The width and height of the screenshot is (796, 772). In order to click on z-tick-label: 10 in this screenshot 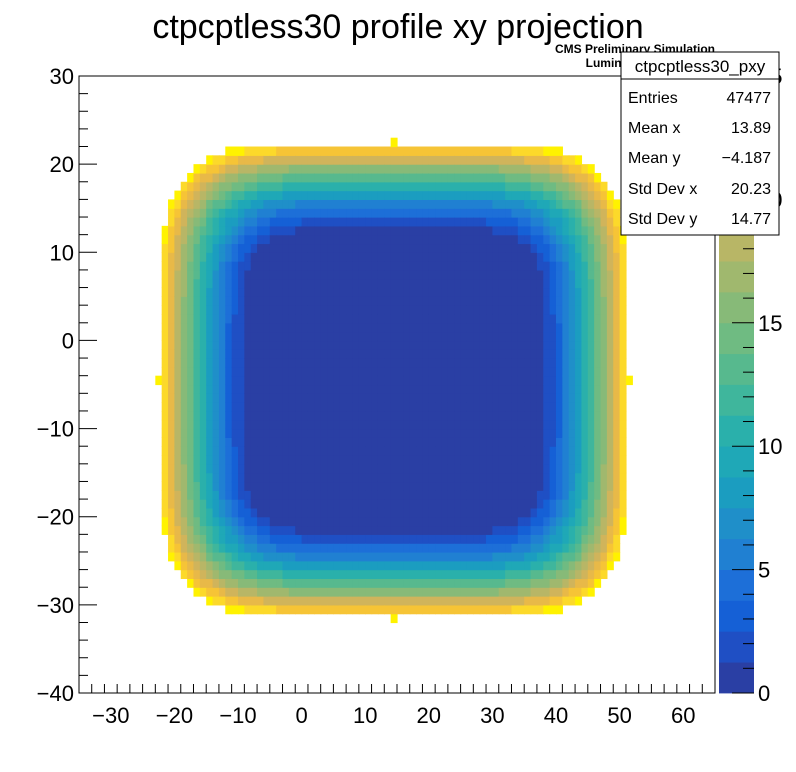, I will do `click(770, 446)`.